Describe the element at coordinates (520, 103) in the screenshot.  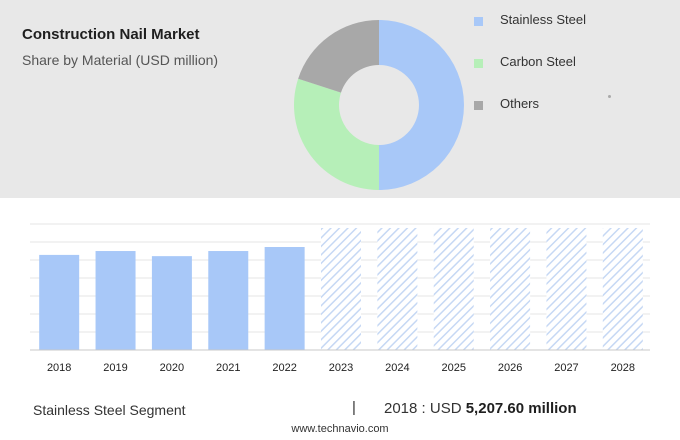
I see `legend-label-others: Others` at that location.